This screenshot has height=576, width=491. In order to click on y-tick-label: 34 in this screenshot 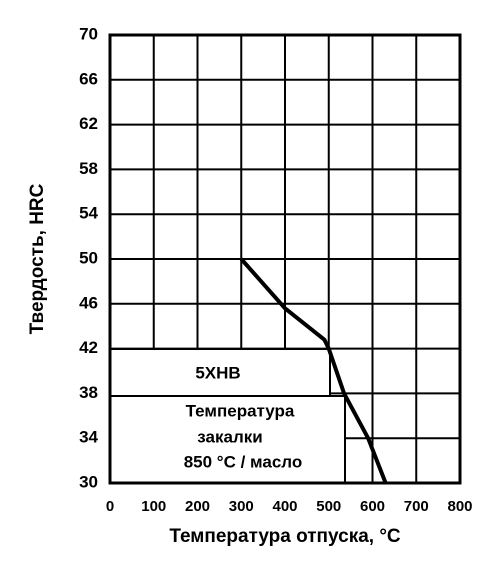, I will do `click(88, 437)`.